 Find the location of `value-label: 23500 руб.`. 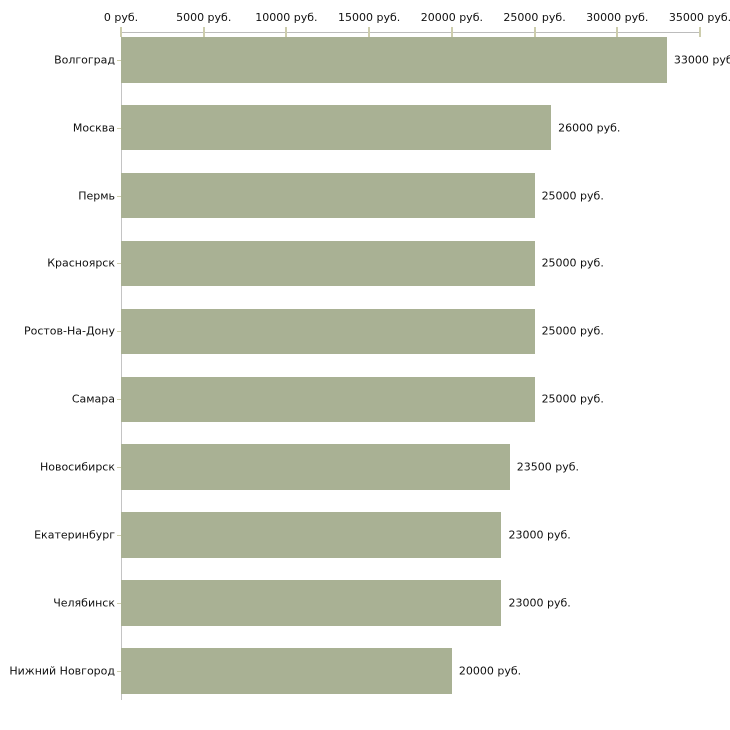

value-label: 23500 руб. is located at coordinates (548, 467).